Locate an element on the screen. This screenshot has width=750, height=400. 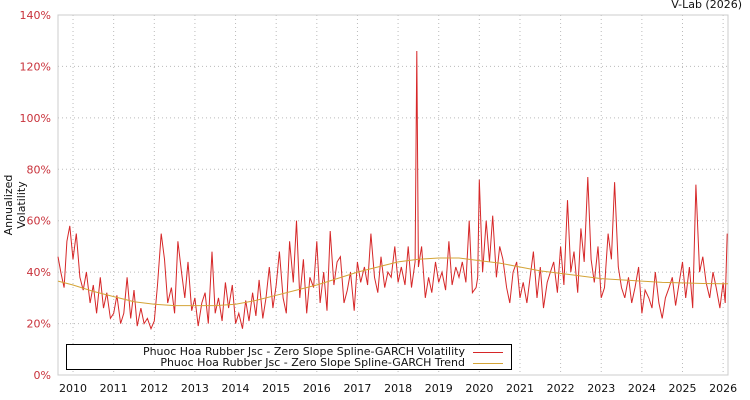
x-tick-label: 2014 is located at coordinates (236, 388).